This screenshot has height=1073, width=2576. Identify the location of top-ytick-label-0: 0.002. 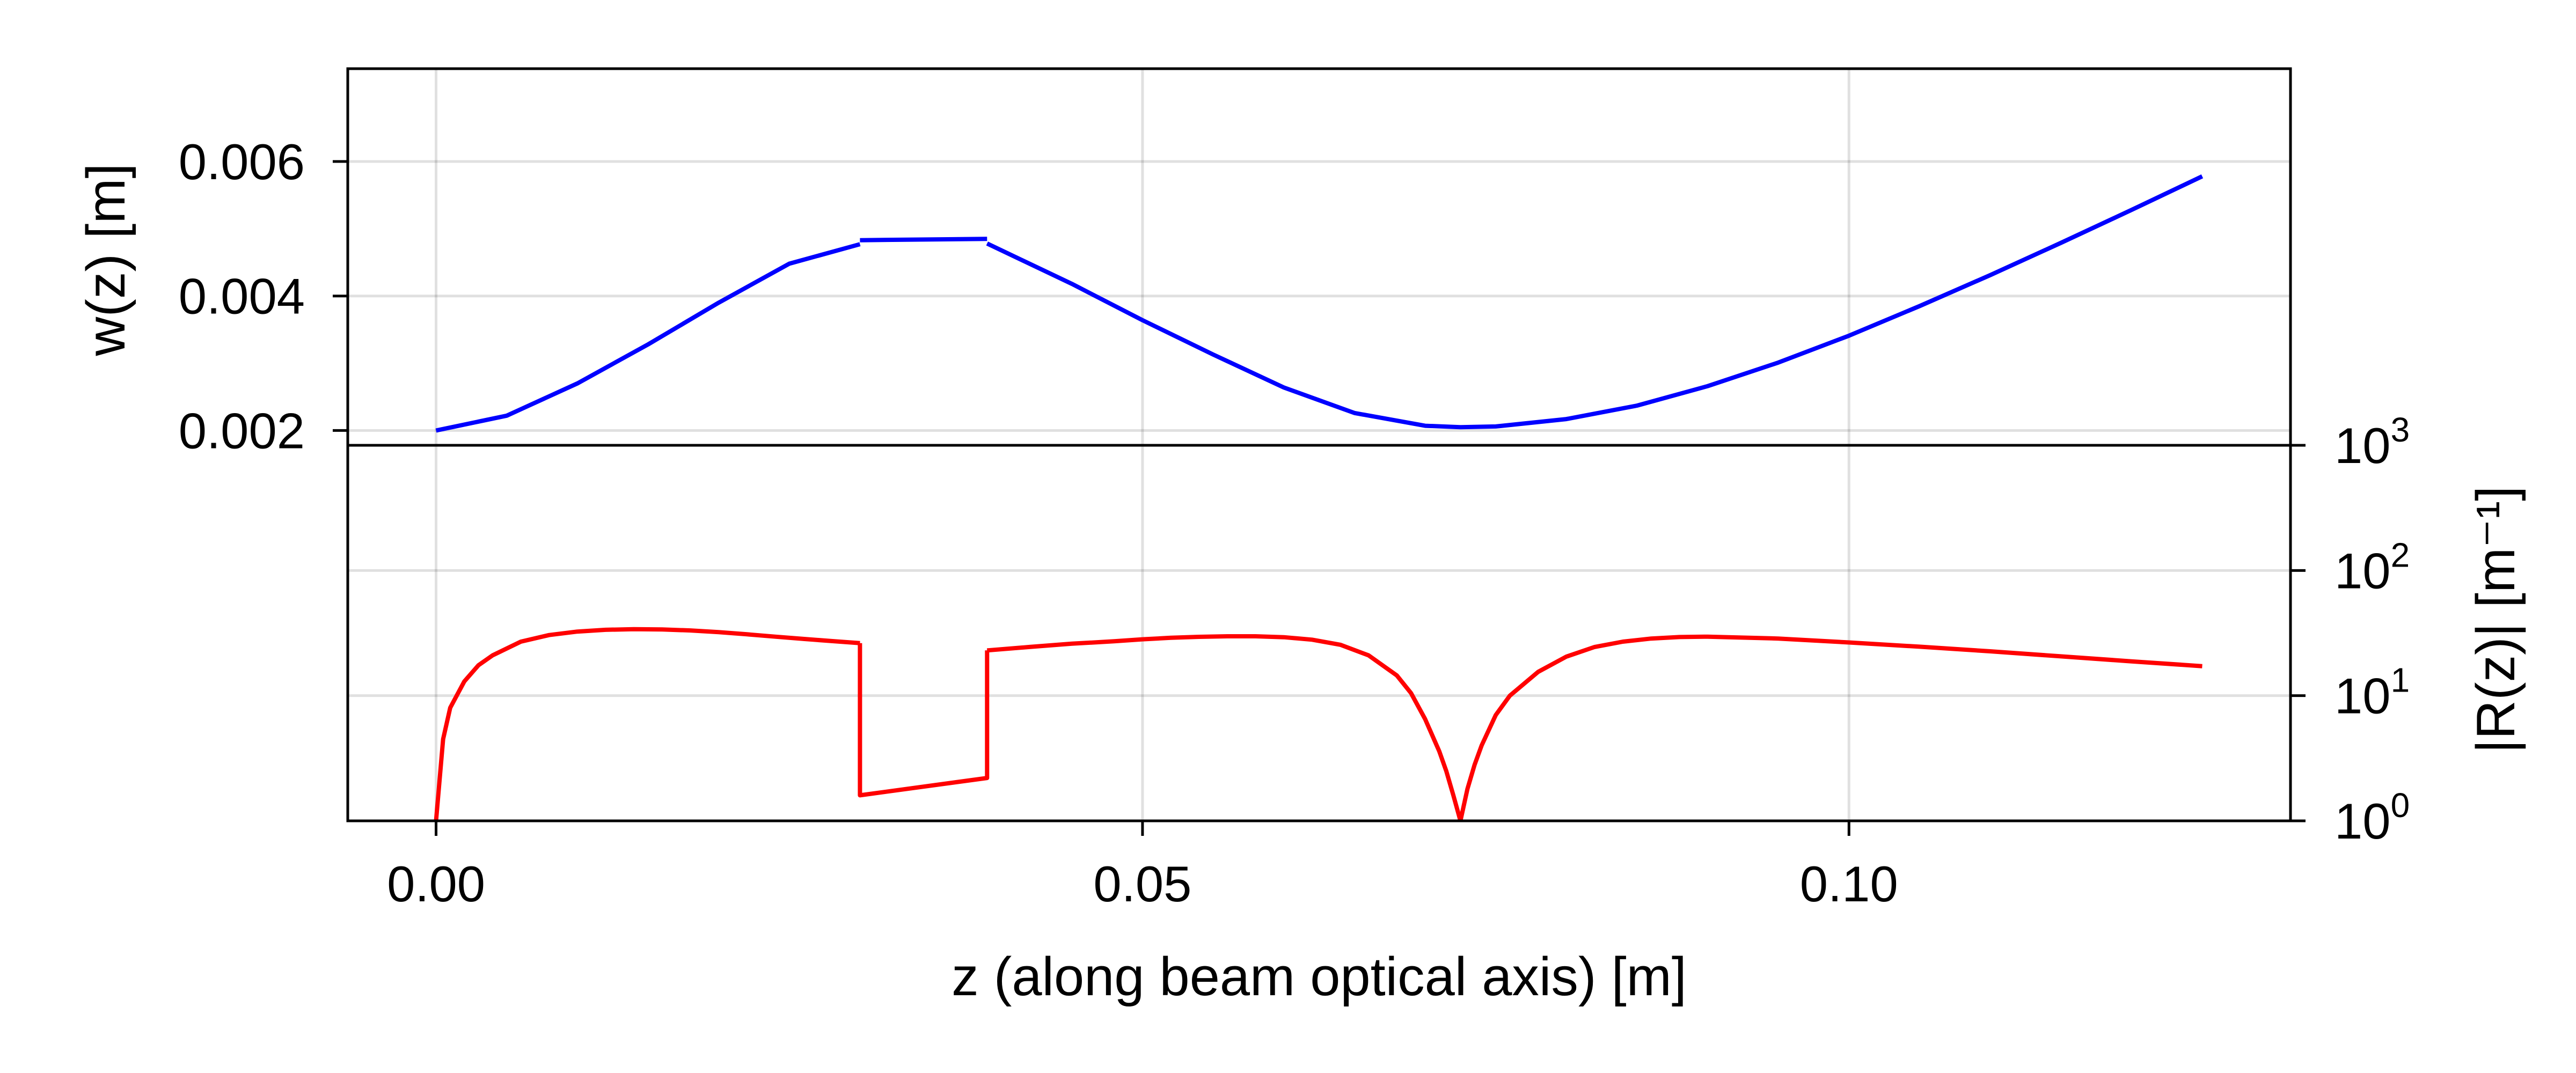
(242, 430).